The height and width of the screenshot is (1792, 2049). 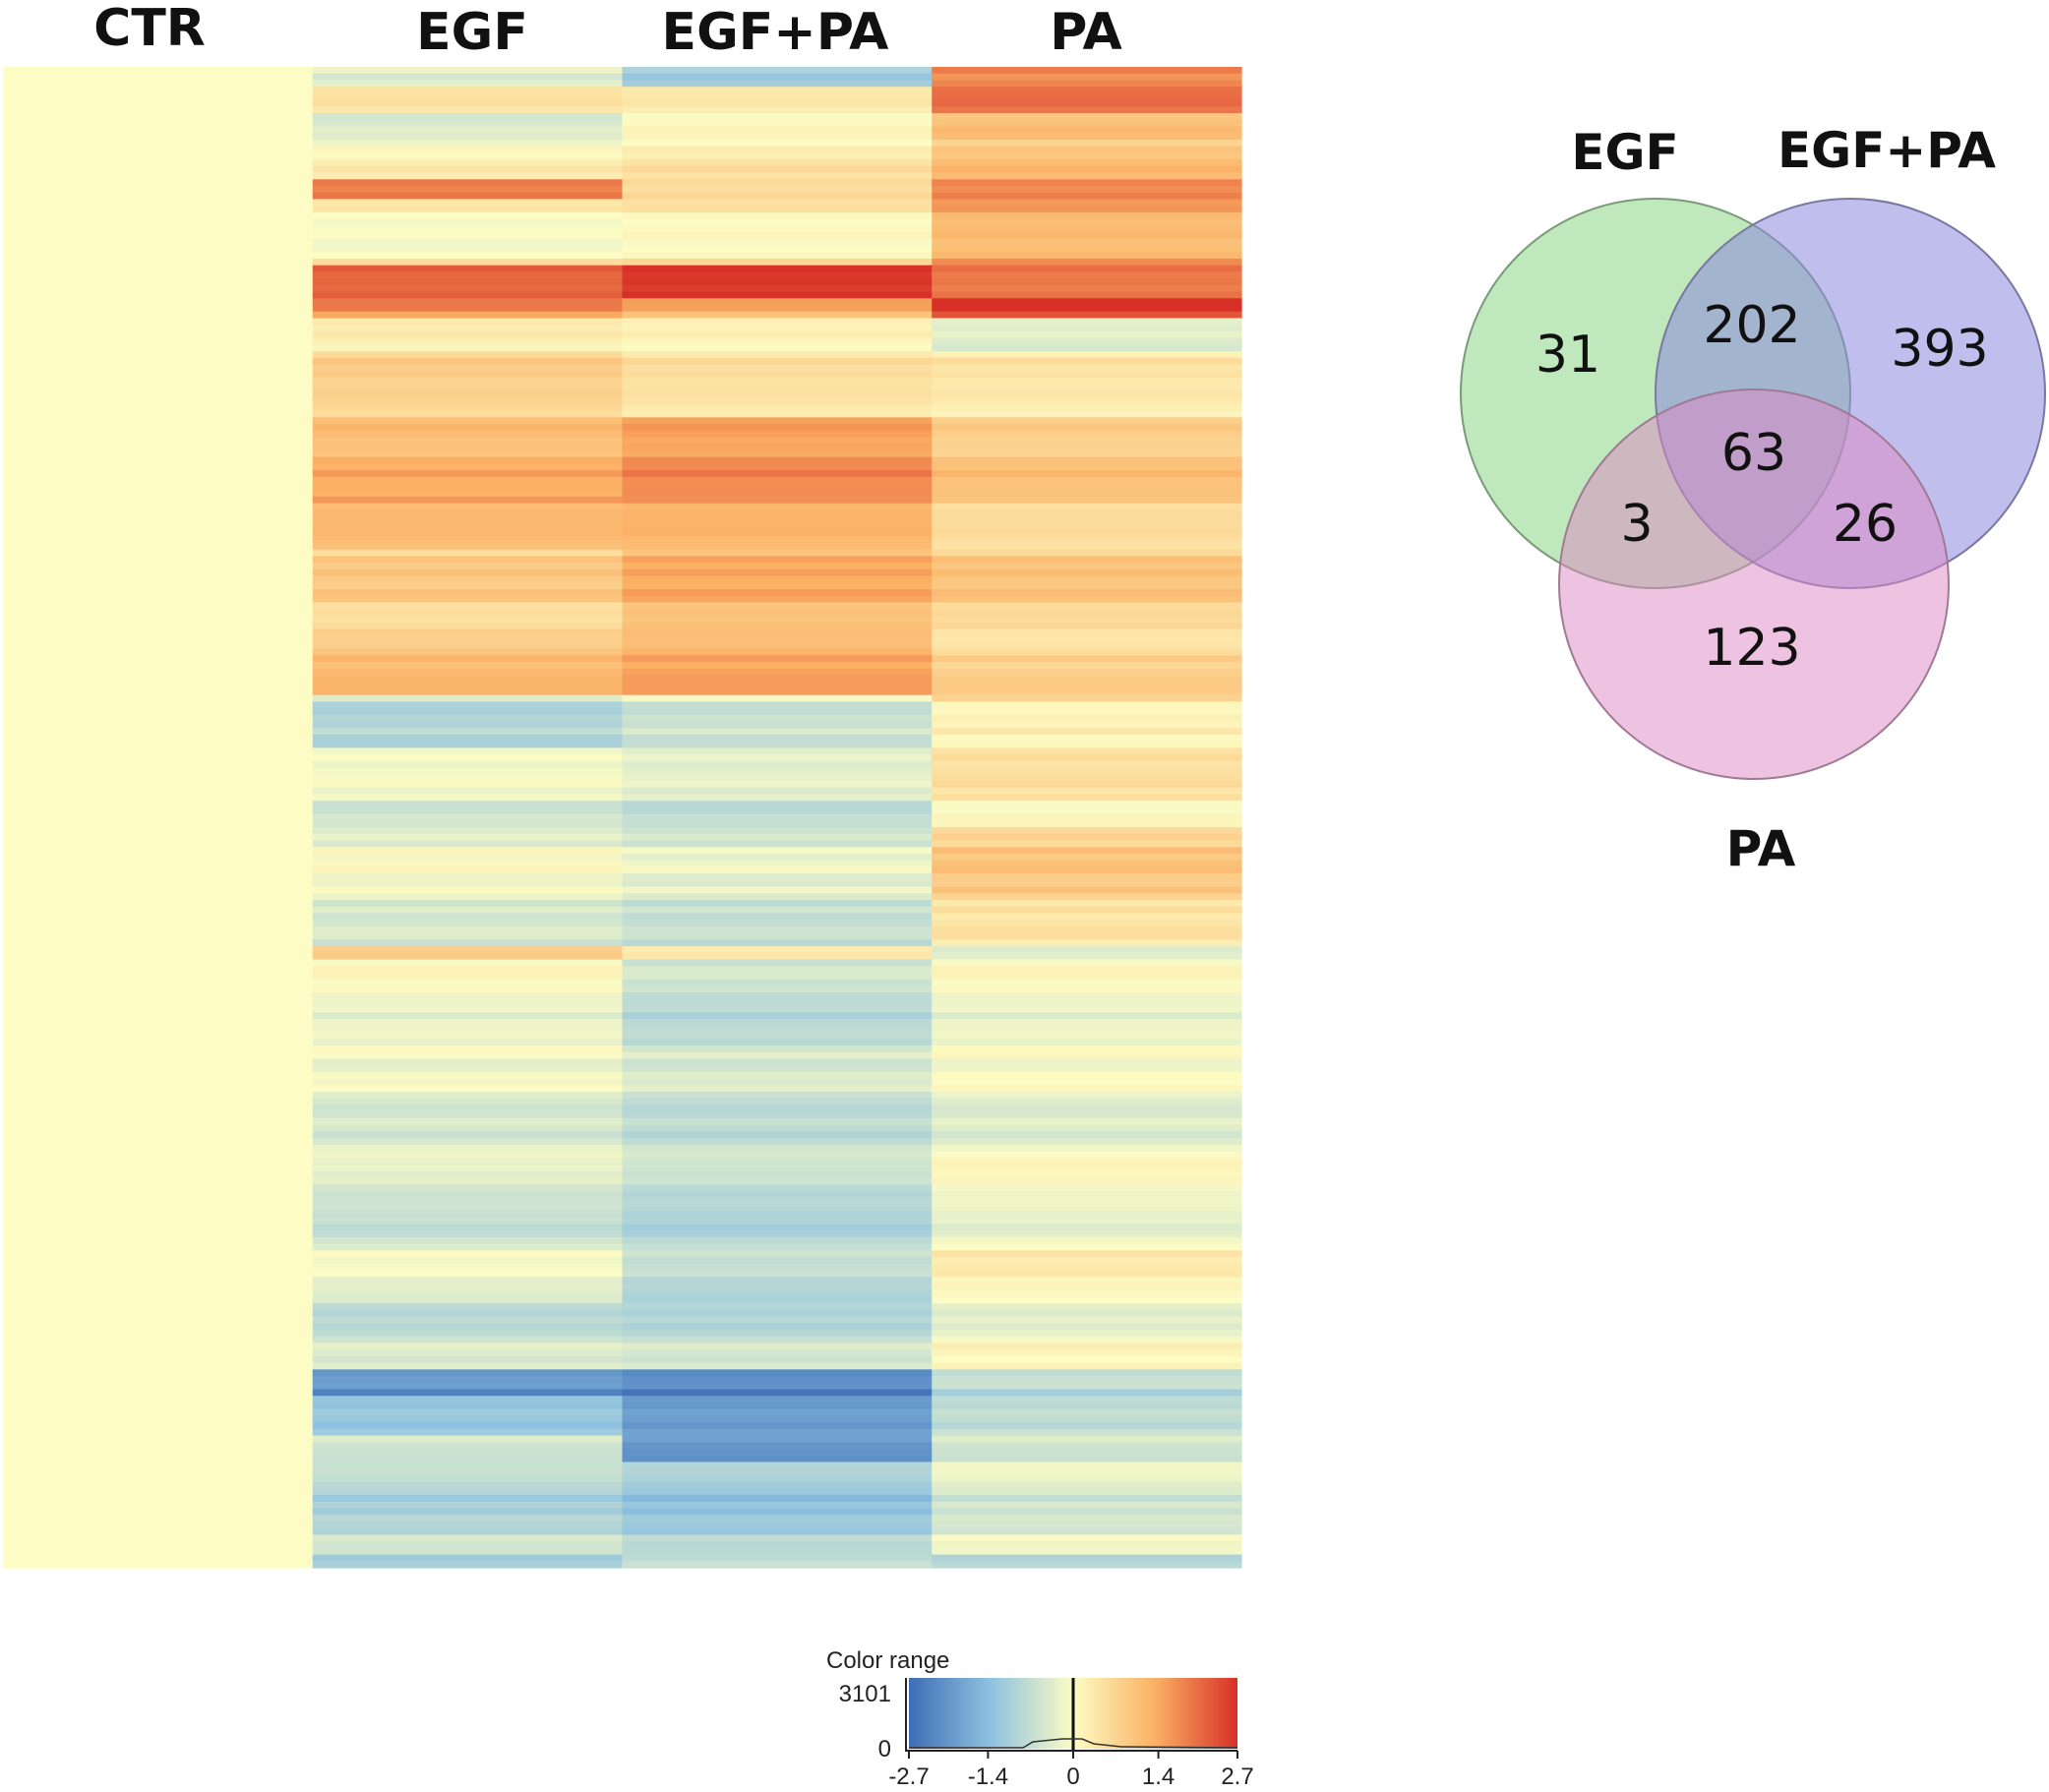 I want to click on color-range-ticks: -2.7 -1.4 0 1.4 2.7, so click(x=1071, y=1770).